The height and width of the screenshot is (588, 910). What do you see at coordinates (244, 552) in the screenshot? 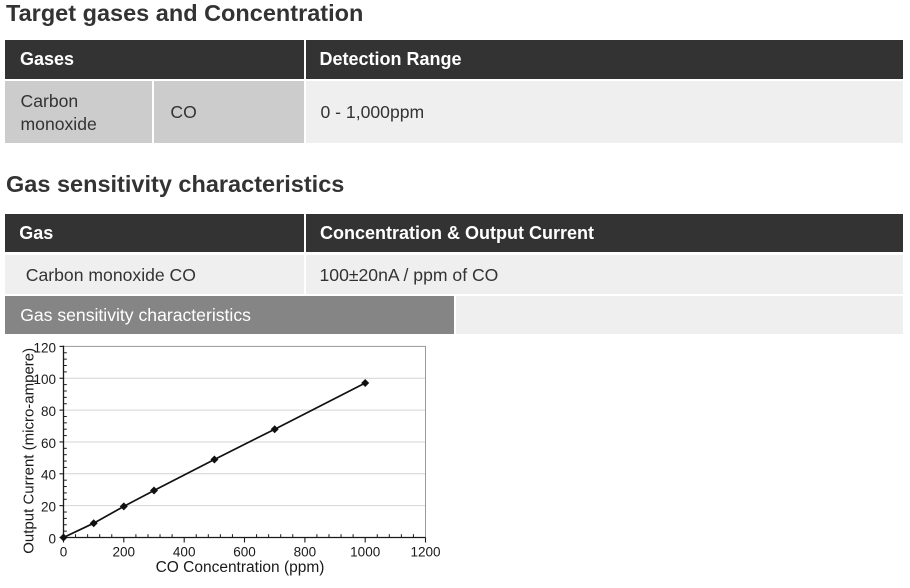
I see `svg-text: 600` at bounding box center [244, 552].